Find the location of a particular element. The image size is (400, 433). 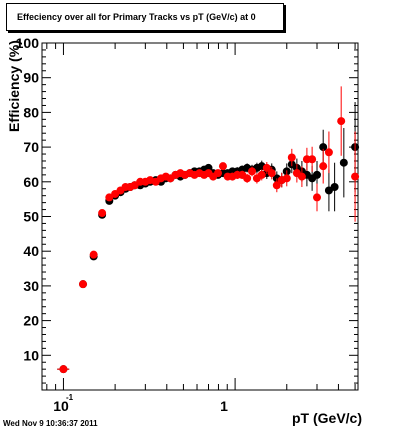

y-tick-label: 70 is located at coordinates (31, 147).